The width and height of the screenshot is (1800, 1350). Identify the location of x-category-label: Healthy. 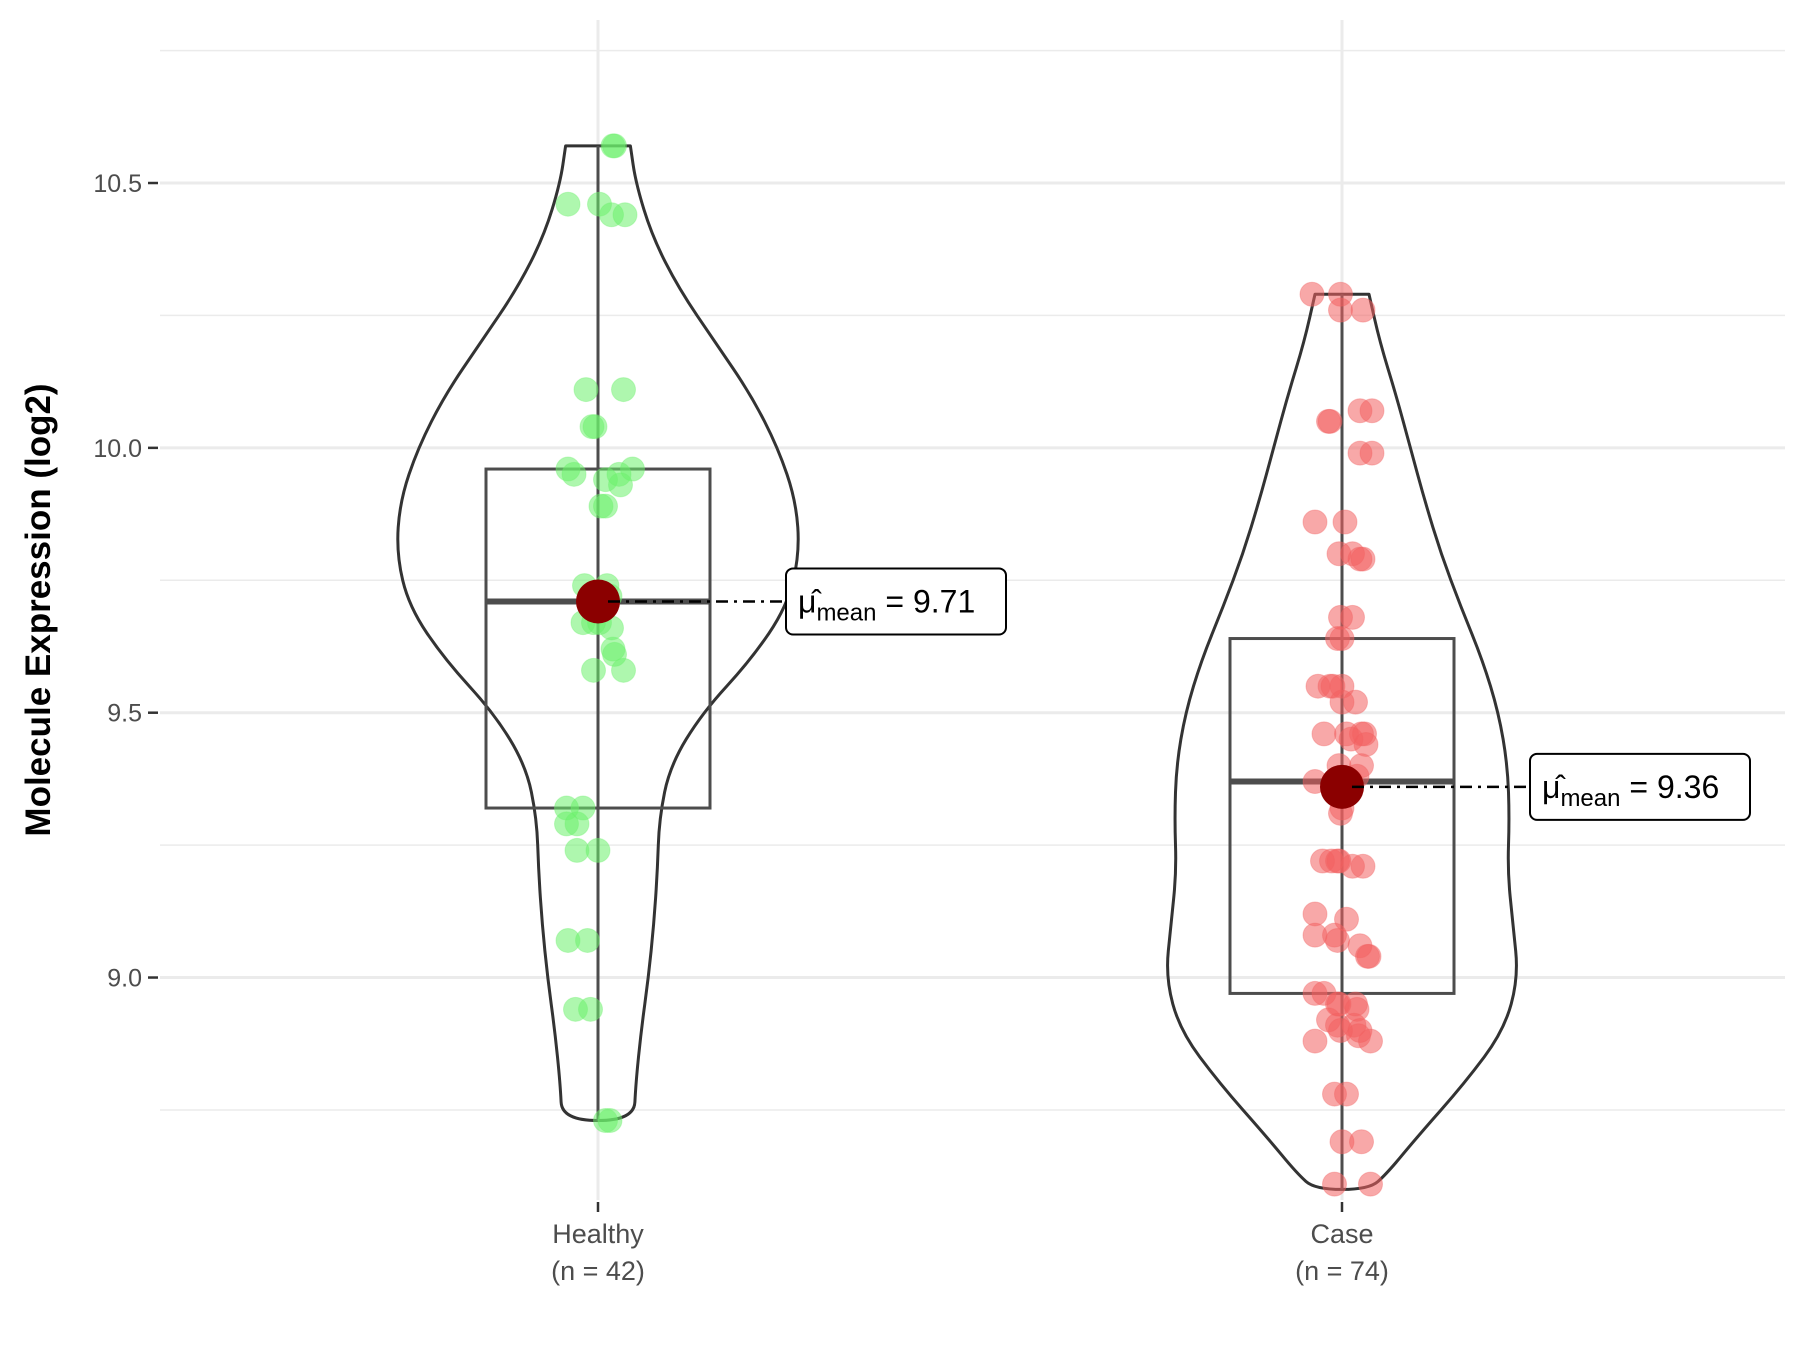
(598, 1234).